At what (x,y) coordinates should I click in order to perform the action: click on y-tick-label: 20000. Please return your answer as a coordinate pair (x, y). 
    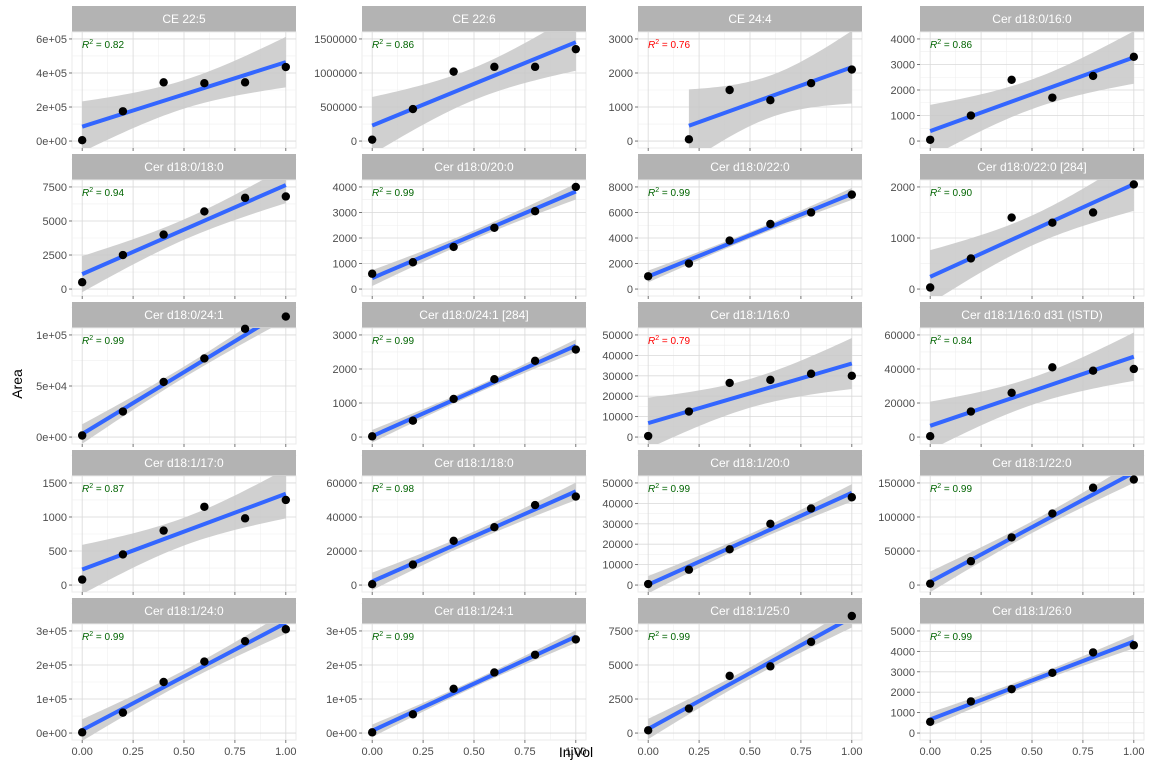
    Looking at the image, I should click on (899, 404).